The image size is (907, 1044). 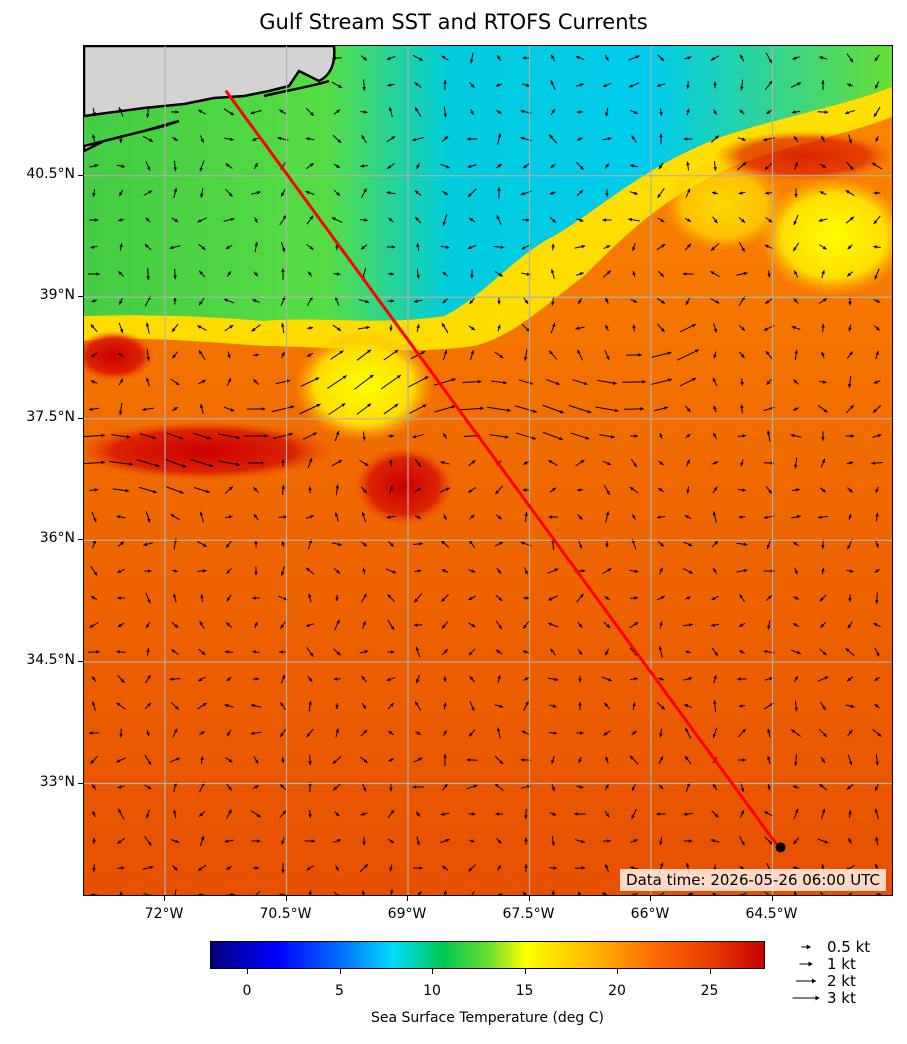 I want to click on lat-tick, so click(x=80, y=418).